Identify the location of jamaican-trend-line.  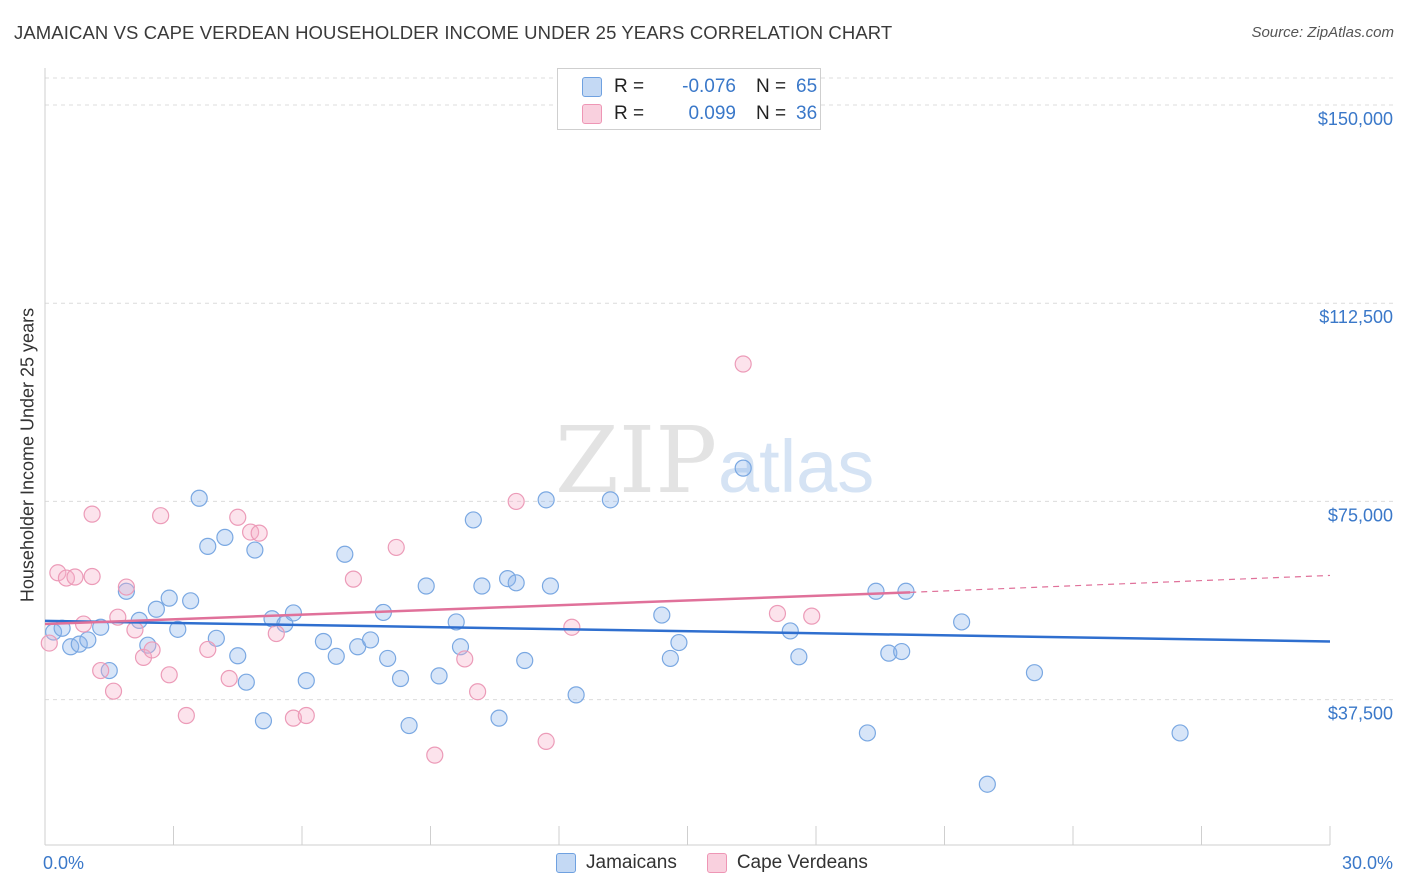
(687, 631).